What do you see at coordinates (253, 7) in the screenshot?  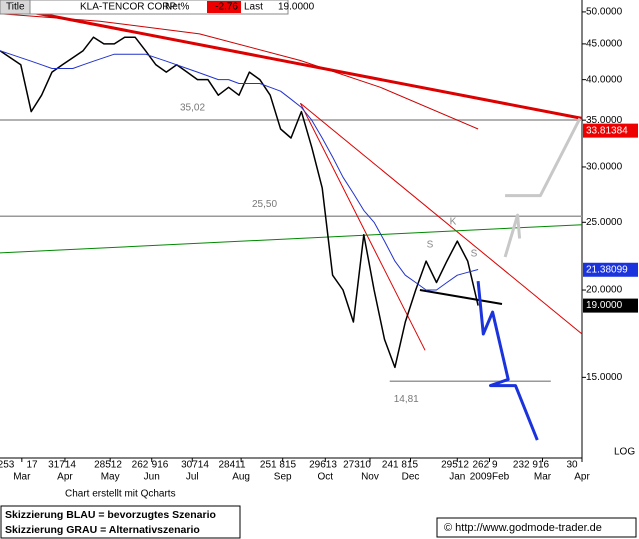 I see `last-label: Last` at bounding box center [253, 7].